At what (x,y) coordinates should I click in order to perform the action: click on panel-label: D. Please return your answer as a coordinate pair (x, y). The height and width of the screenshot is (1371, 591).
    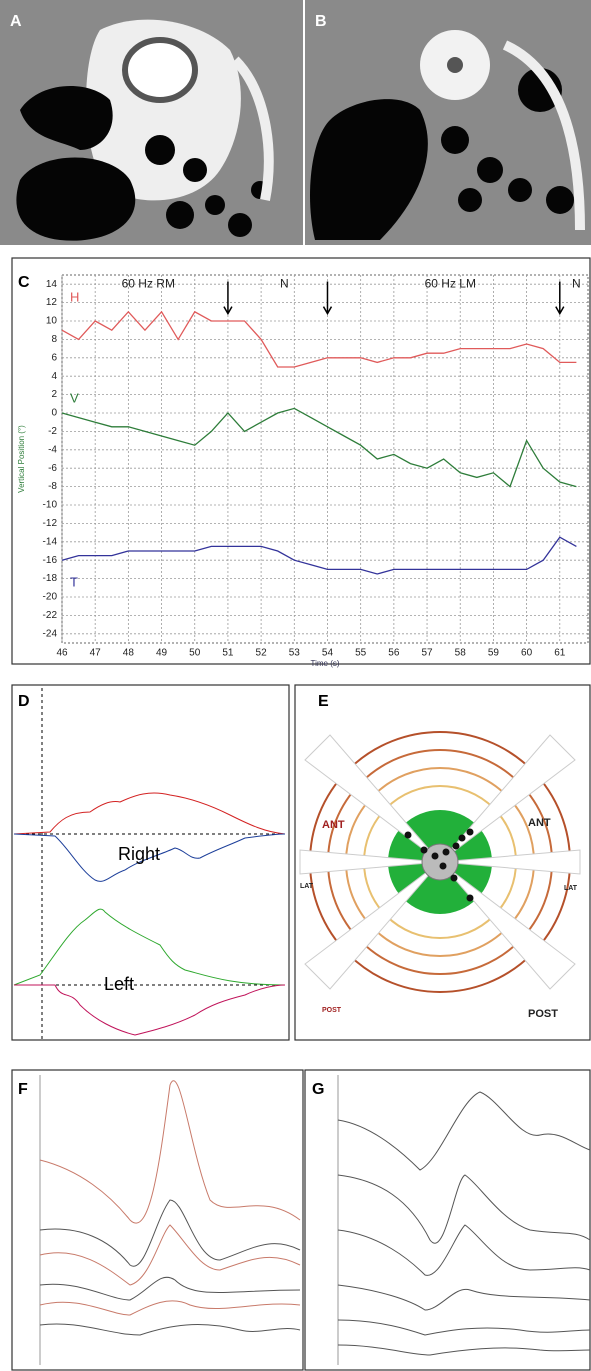
    Looking at the image, I should click on (24, 701).